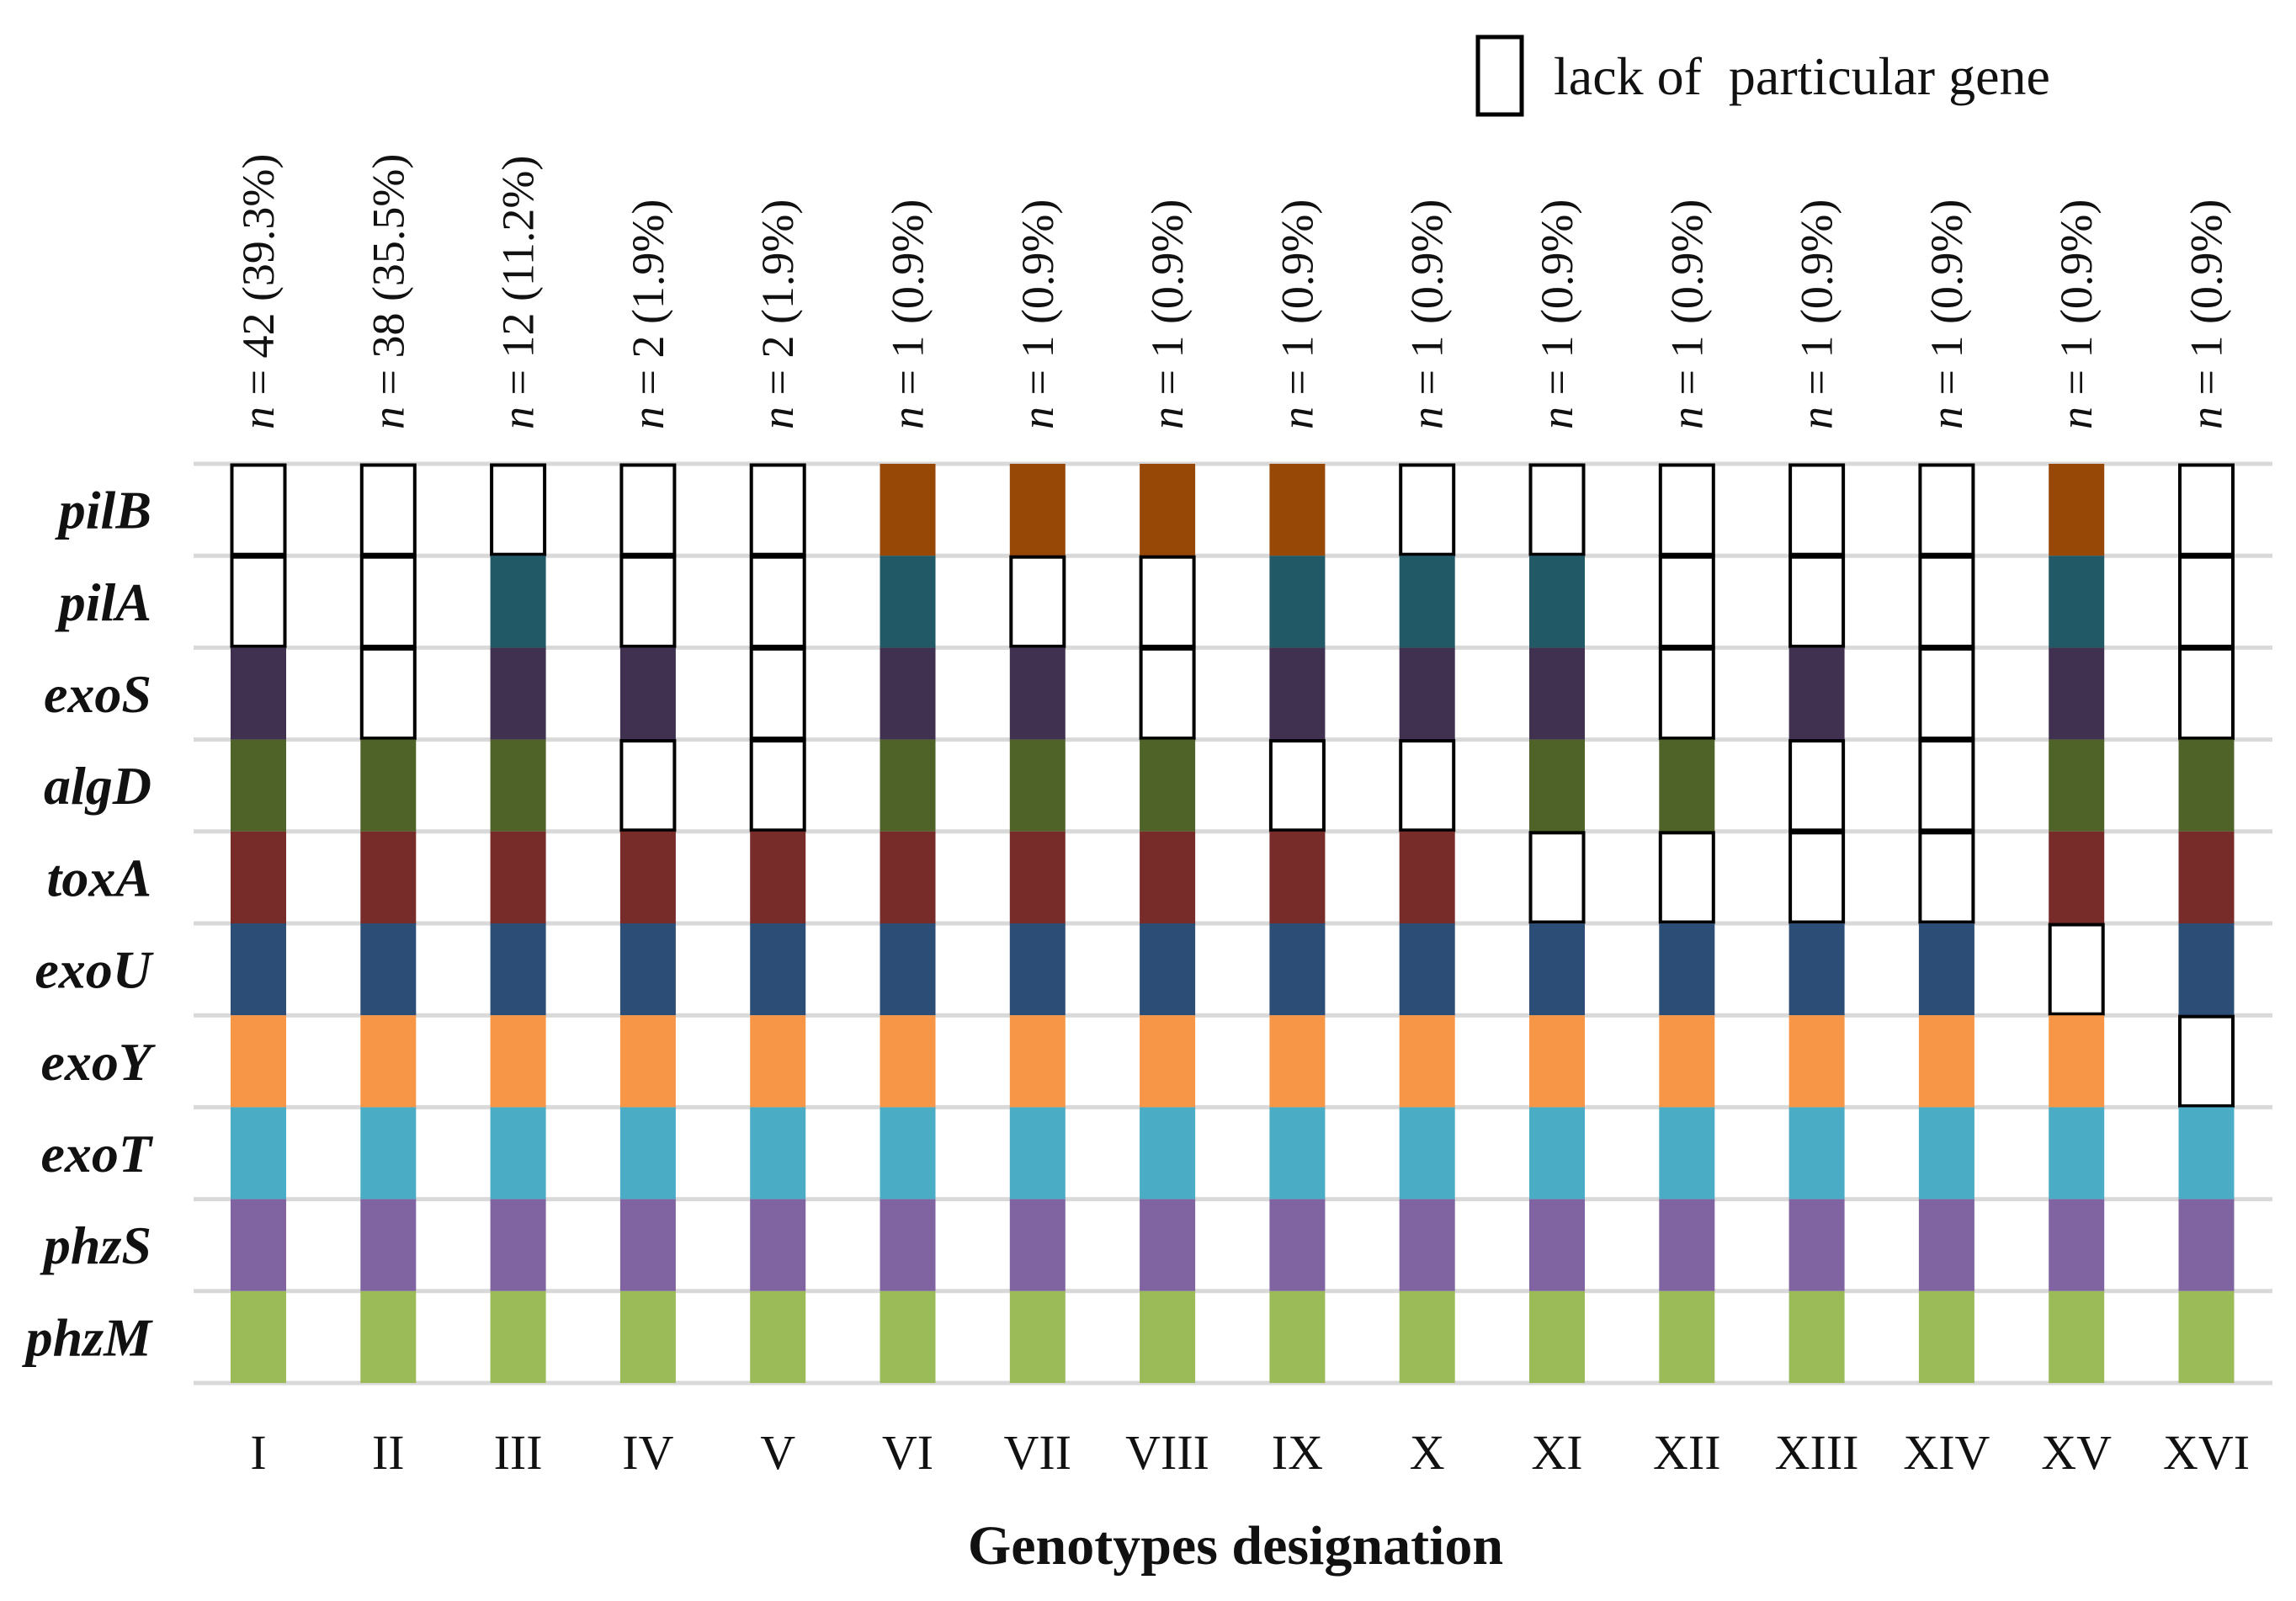 This screenshot has height=1601, width=2296. What do you see at coordinates (1427, 785) in the screenshot?
I see `cell-X-algD-absent` at bounding box center [1427, 785].